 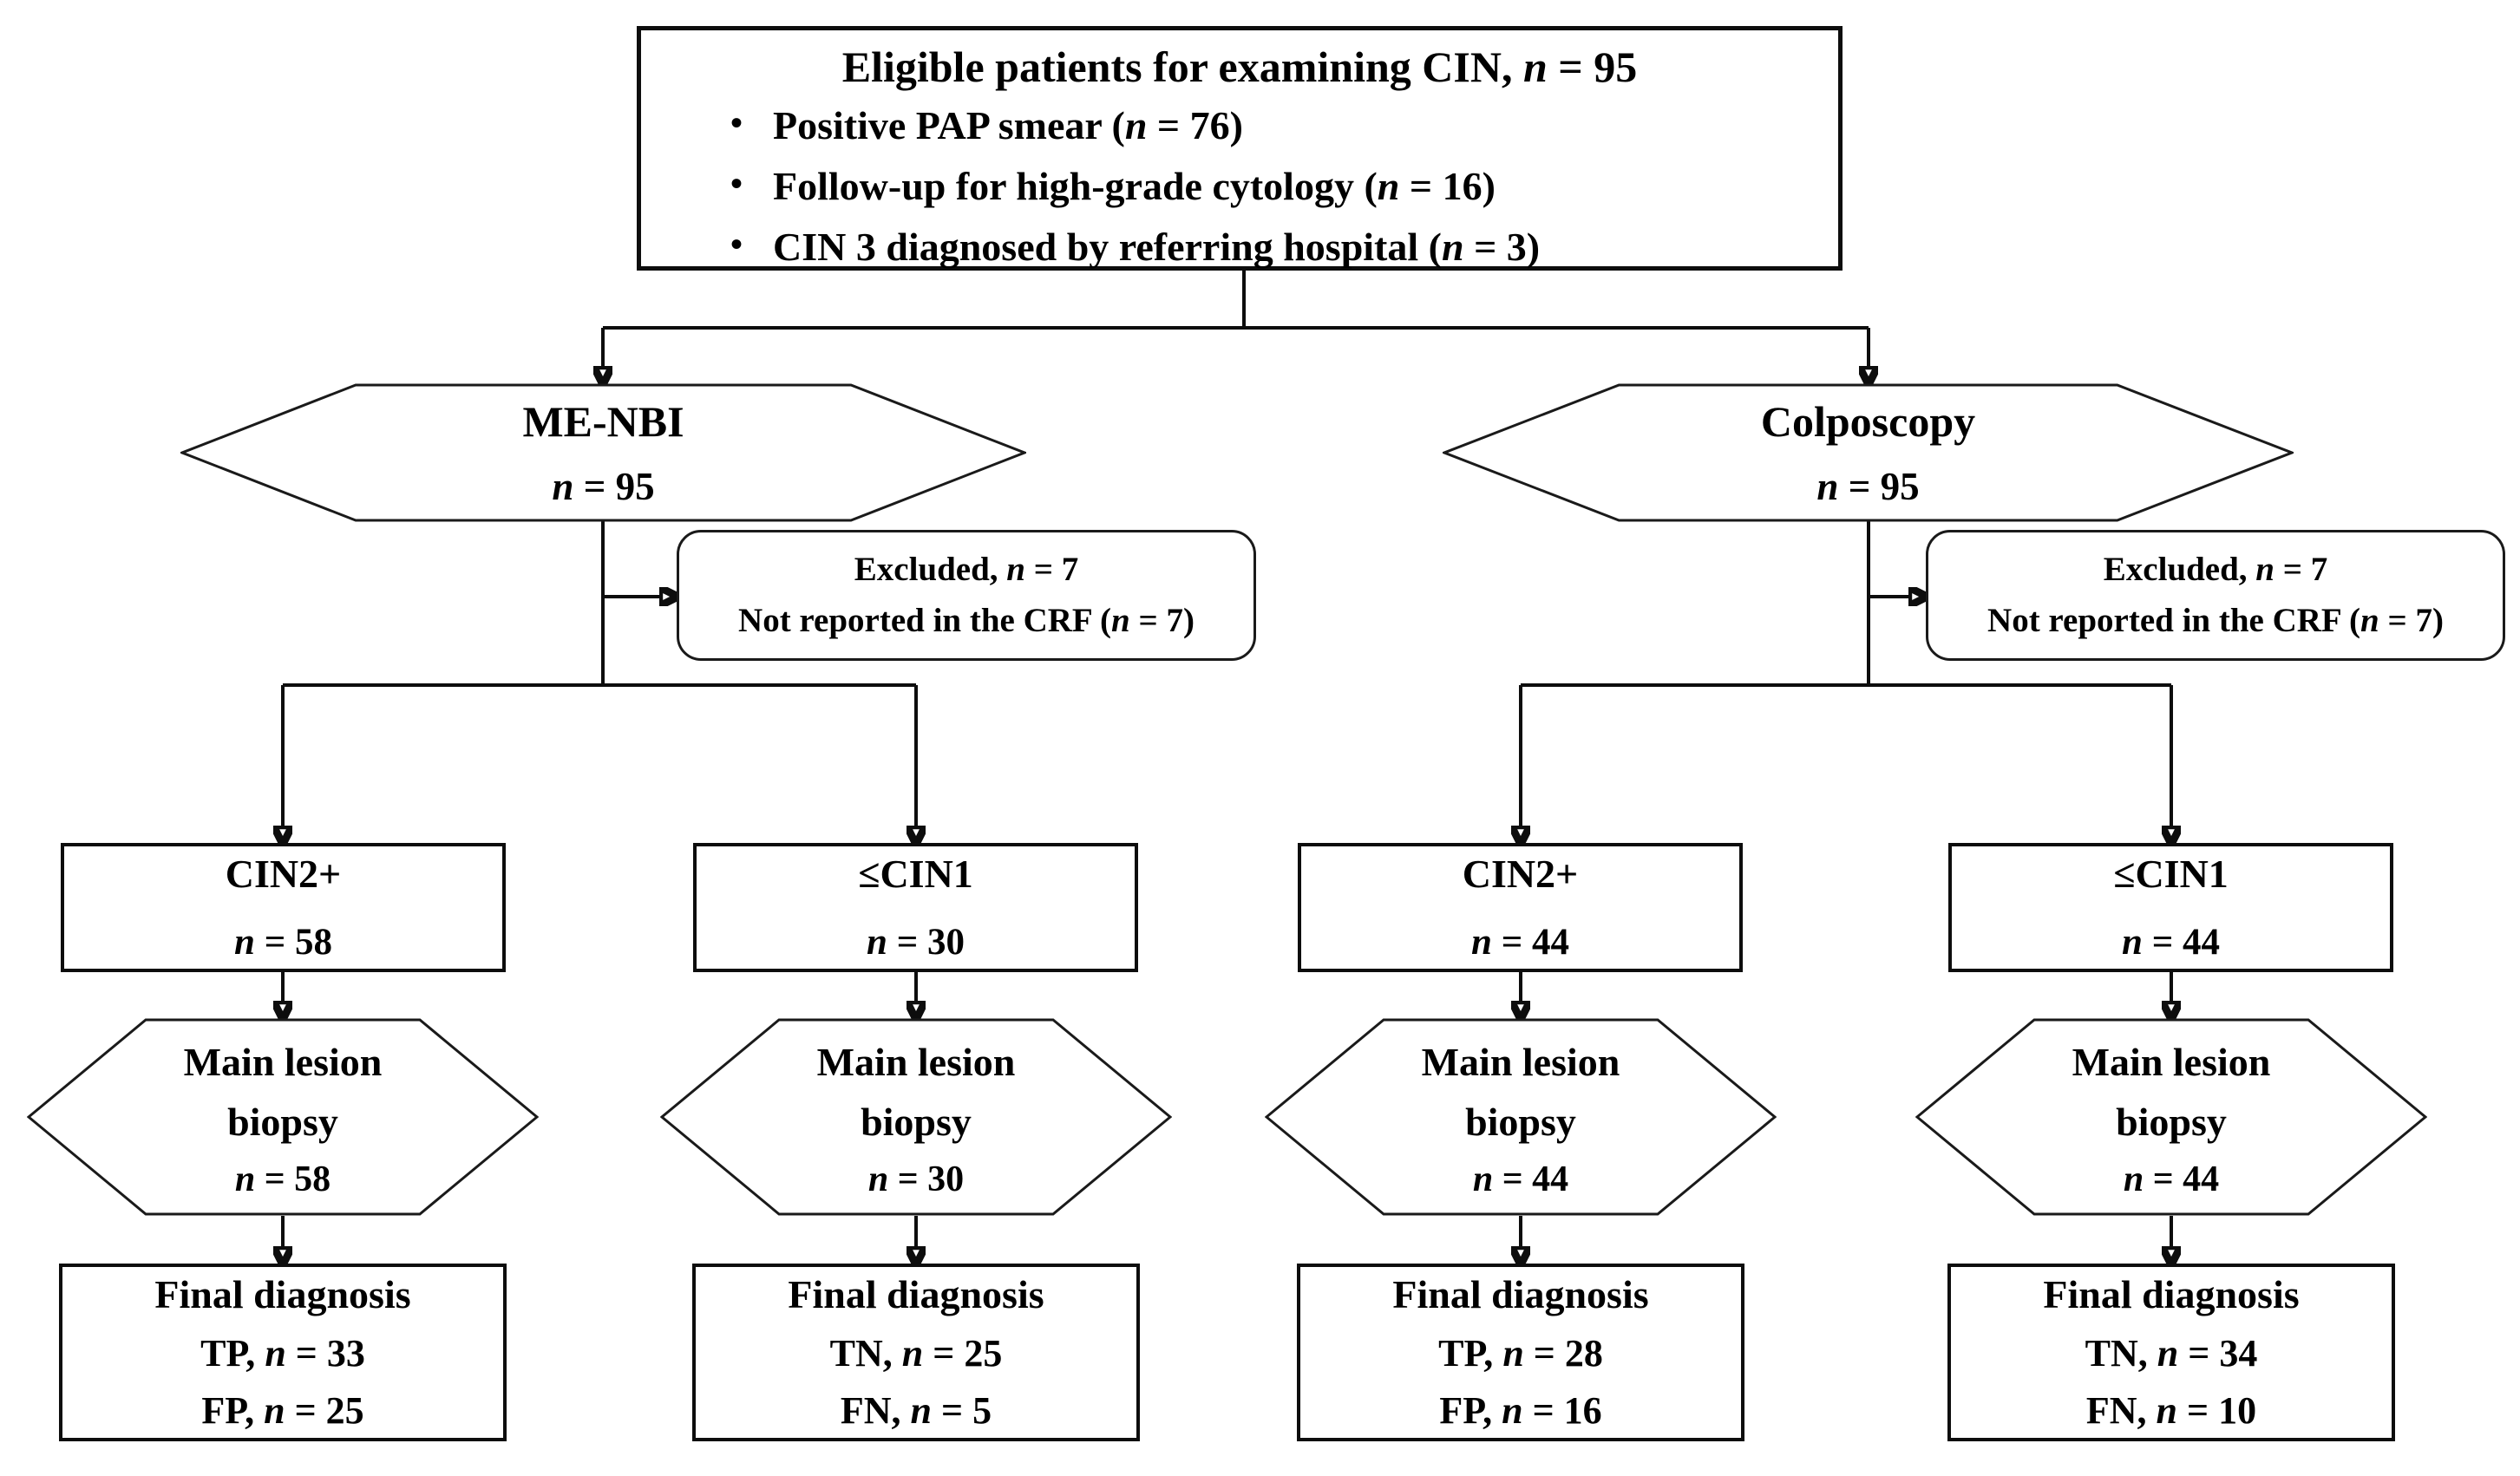 What do you see at coordinates (1868, 421) in the screenshot?
I see `branch-name: Colposcopy` at bounding box center [1868, 421].